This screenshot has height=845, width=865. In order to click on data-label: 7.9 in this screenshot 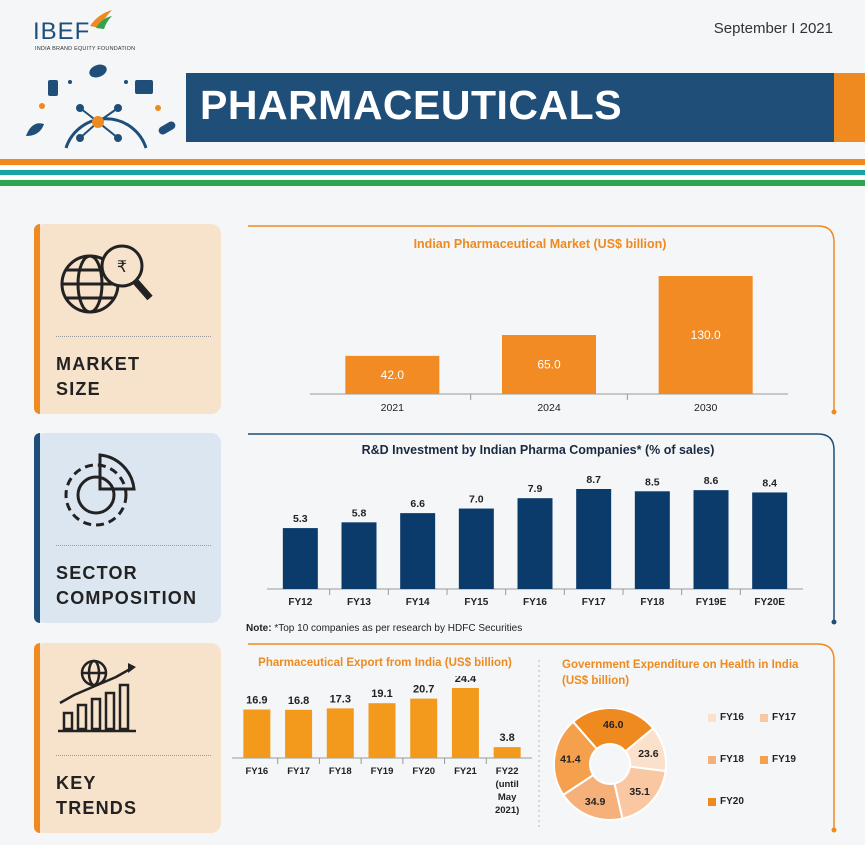, I will do `click(535, 489)`.